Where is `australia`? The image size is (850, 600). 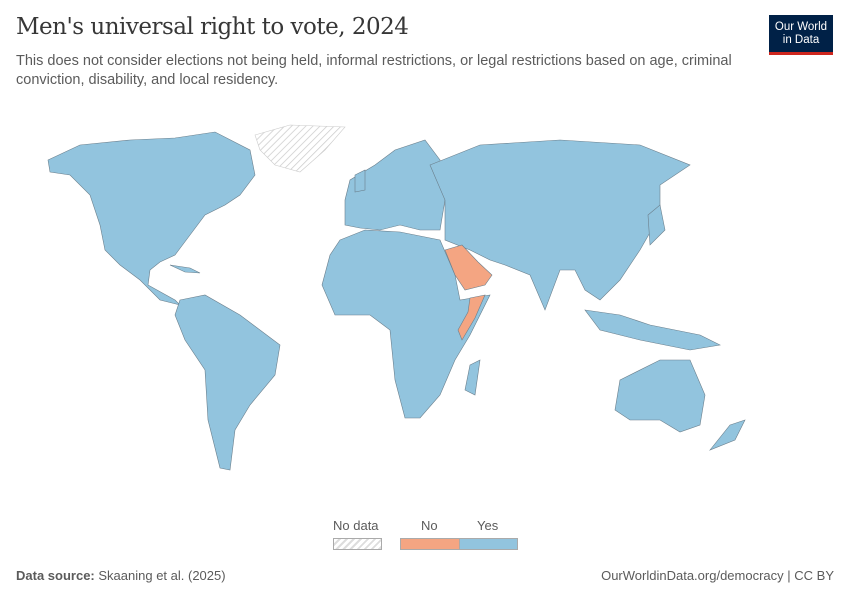 australia is located at coordinates (660, 396).